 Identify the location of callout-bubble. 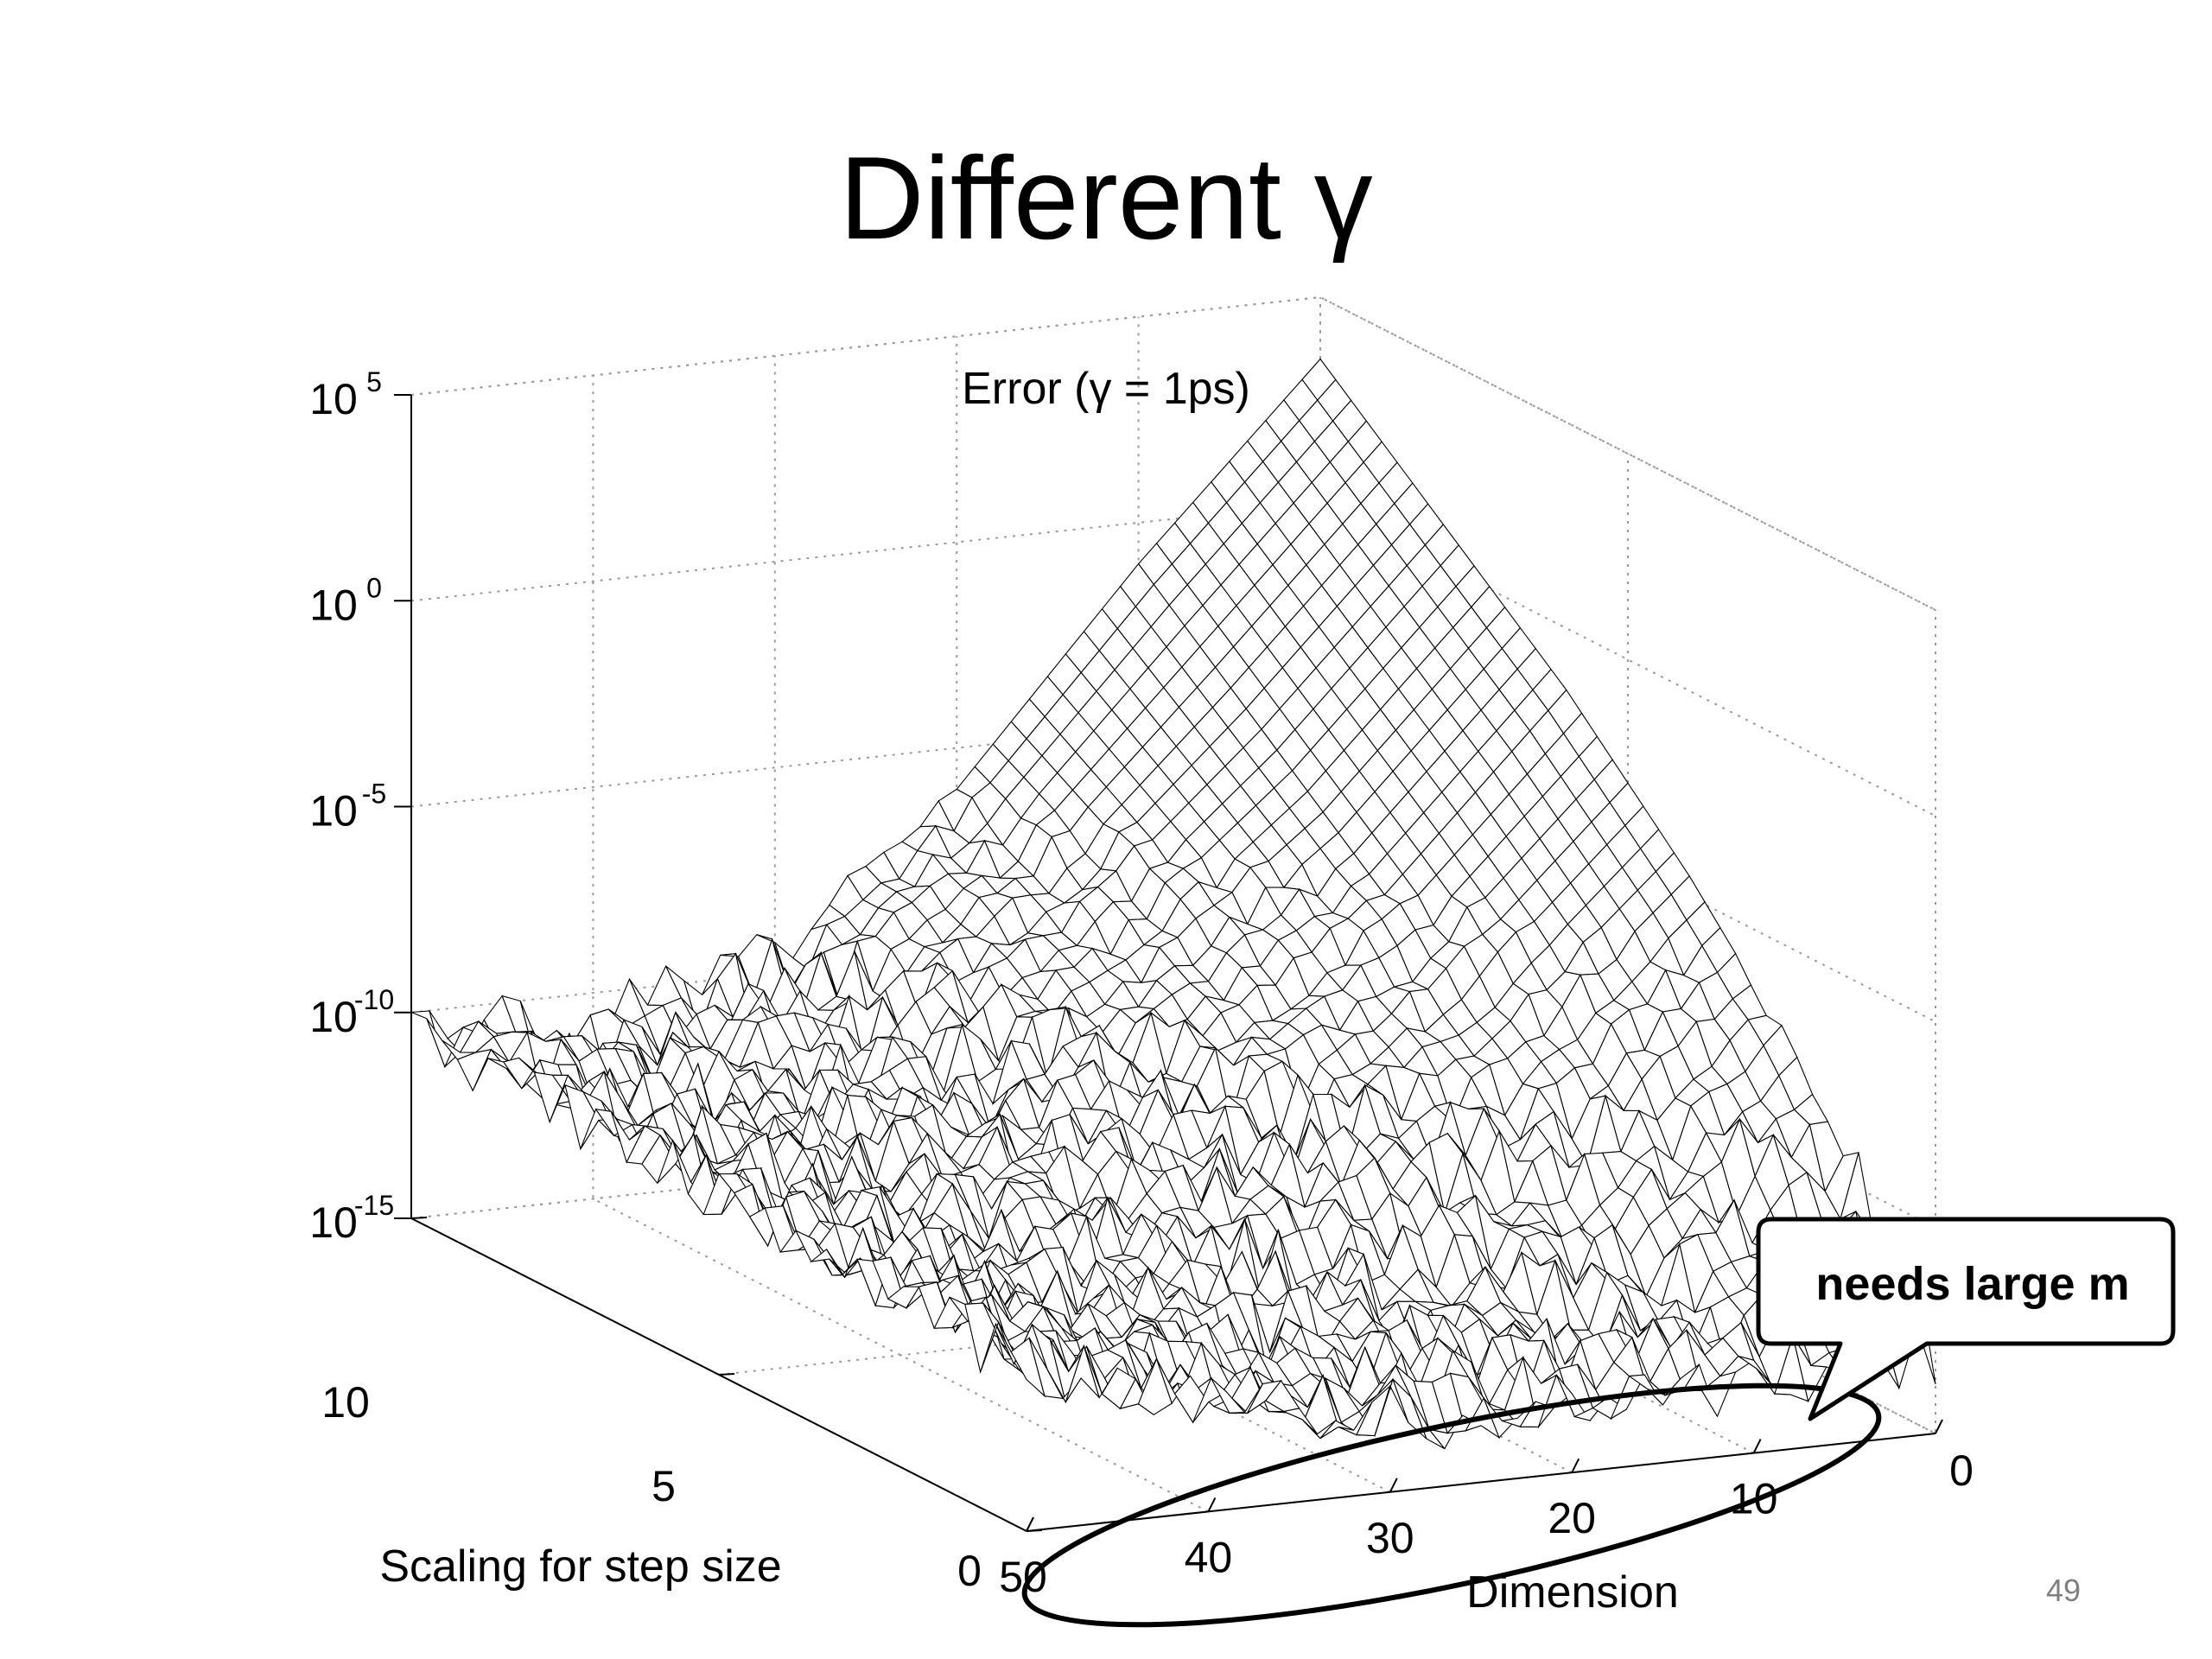
(1966, 1319).